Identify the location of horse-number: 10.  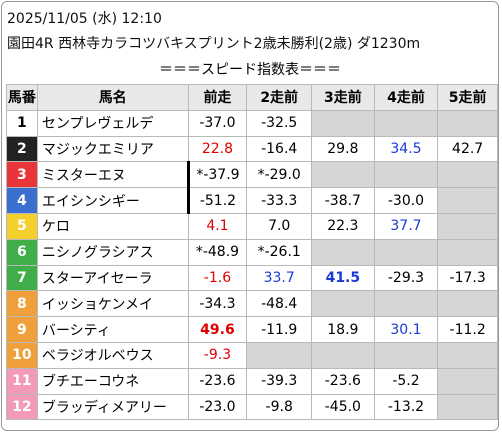
(22, 355).